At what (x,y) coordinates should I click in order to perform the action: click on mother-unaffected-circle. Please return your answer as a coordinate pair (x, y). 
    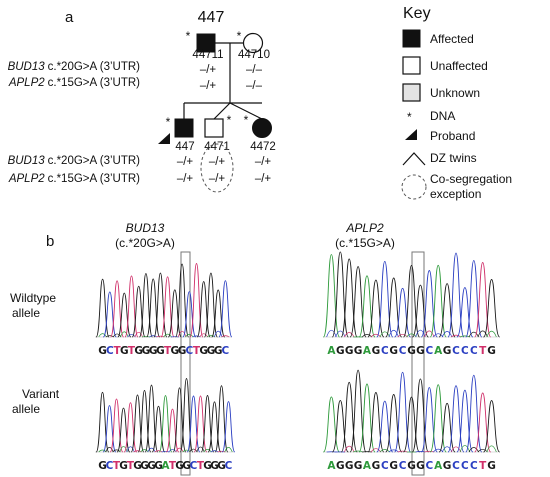
    Looking at the image, I should click on (253, 43).